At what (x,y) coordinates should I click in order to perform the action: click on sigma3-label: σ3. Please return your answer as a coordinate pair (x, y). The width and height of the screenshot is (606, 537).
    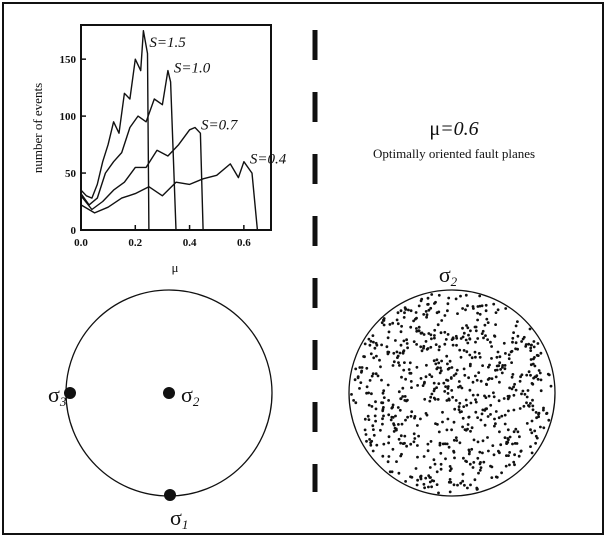
    Looking at the image, I should click on (57, 395).